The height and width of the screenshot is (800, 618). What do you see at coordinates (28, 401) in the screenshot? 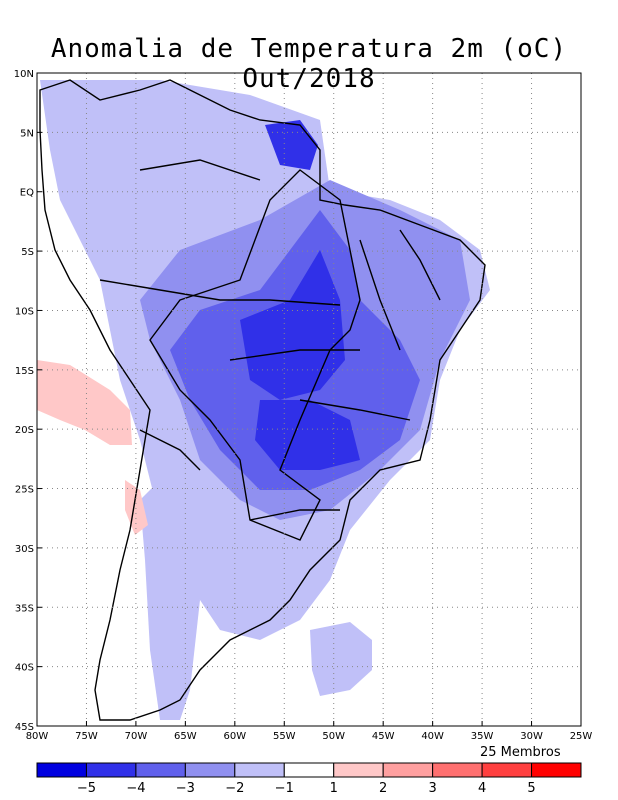
I see `y-axis-labels: 10N 5N EQ 5S 10S 15S 20S 25S 30S 35S 40S 45S` at bounding box center [28, 401].